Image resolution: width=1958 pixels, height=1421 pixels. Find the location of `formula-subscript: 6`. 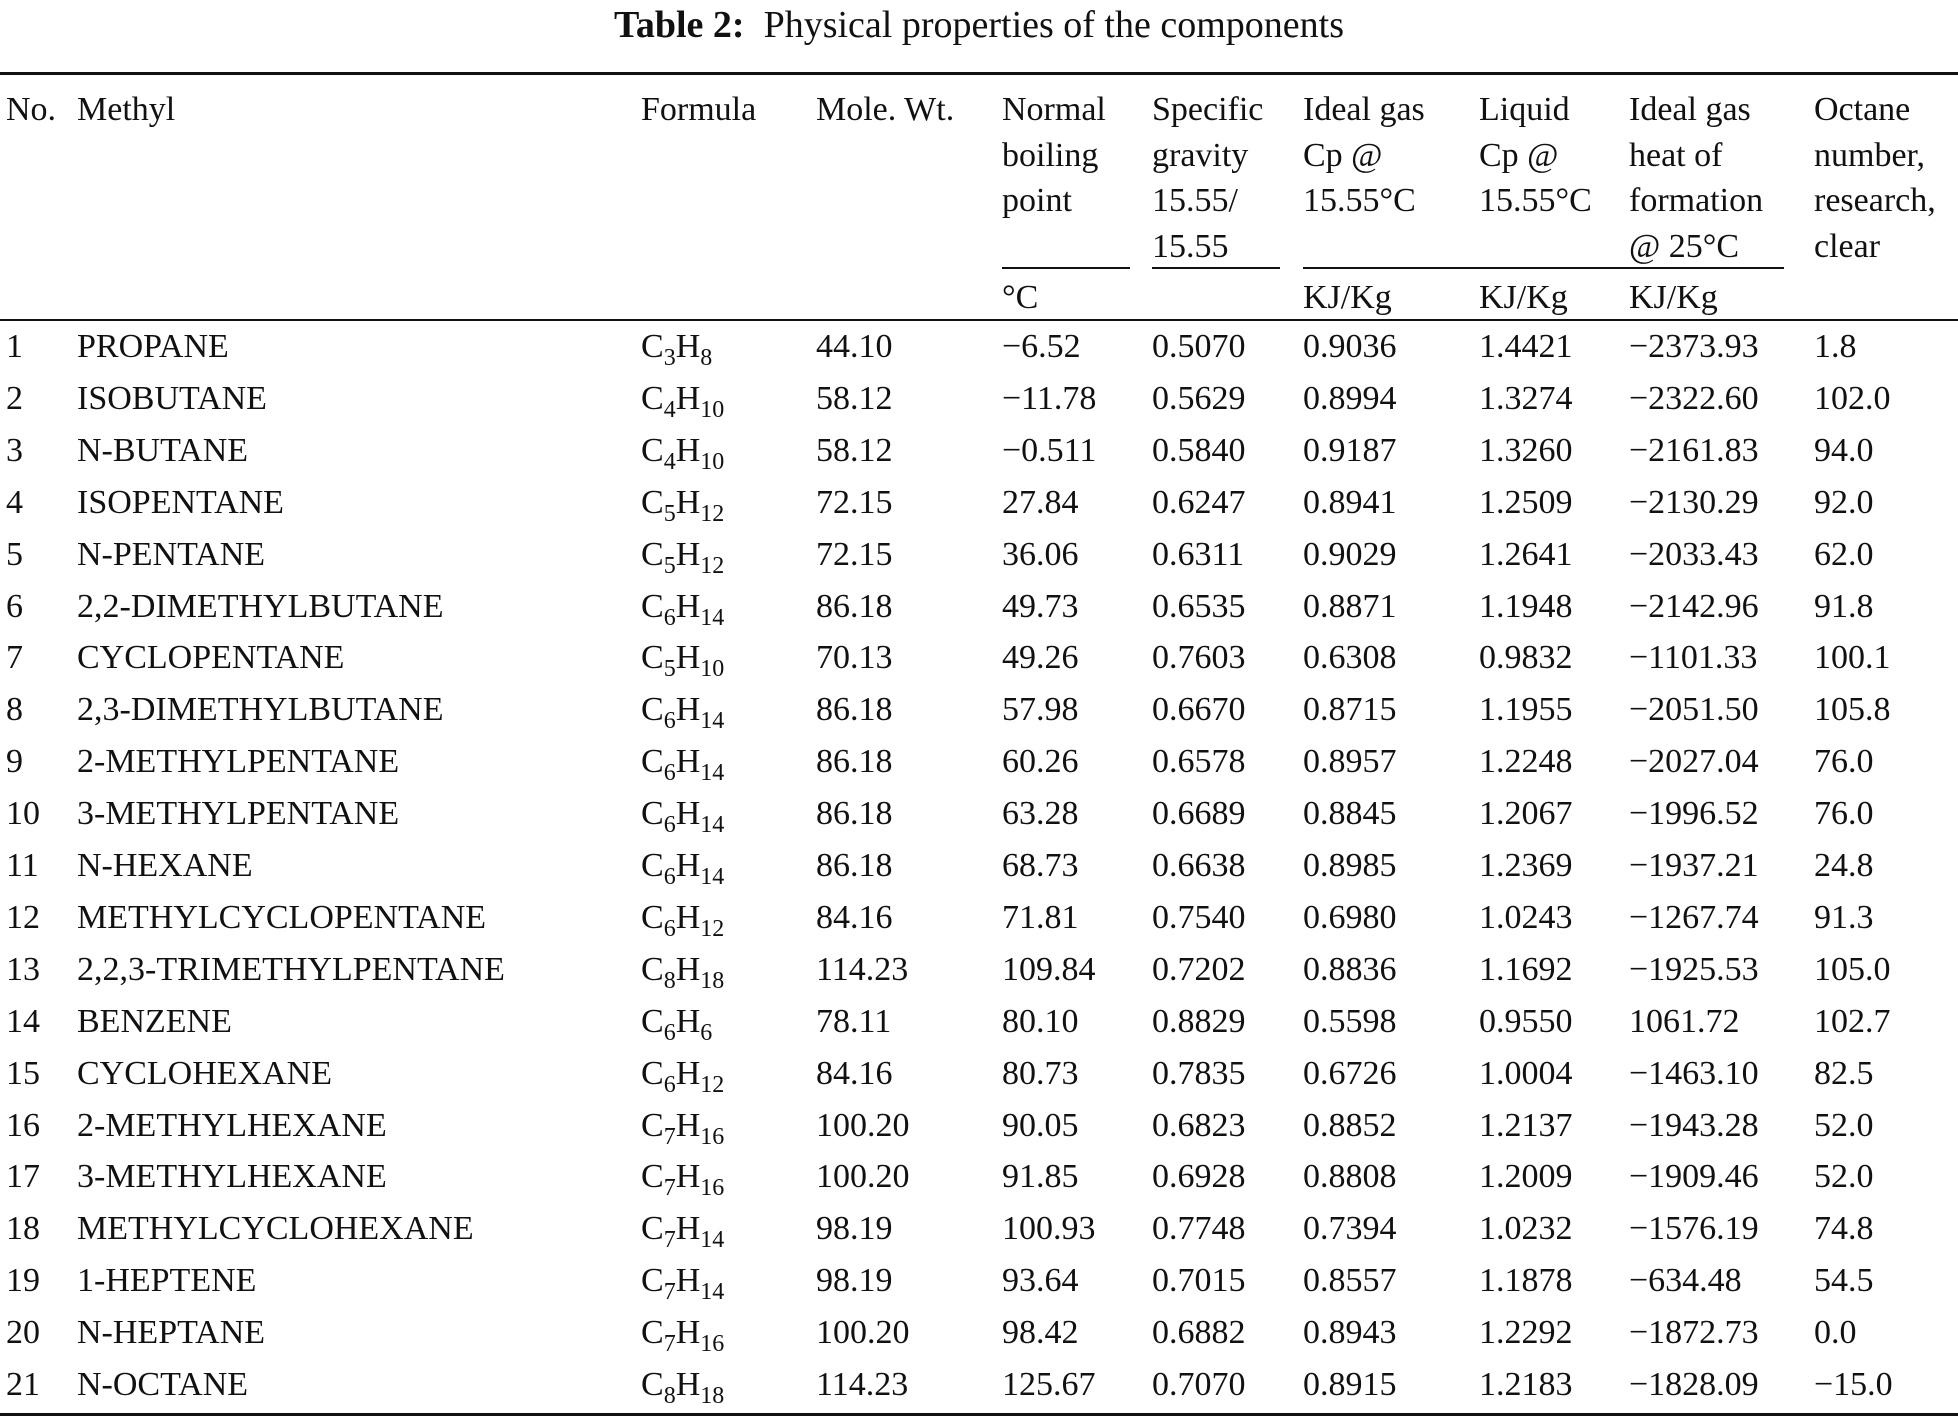

formula-subscript: 6 is located at coordinates (669, 721).